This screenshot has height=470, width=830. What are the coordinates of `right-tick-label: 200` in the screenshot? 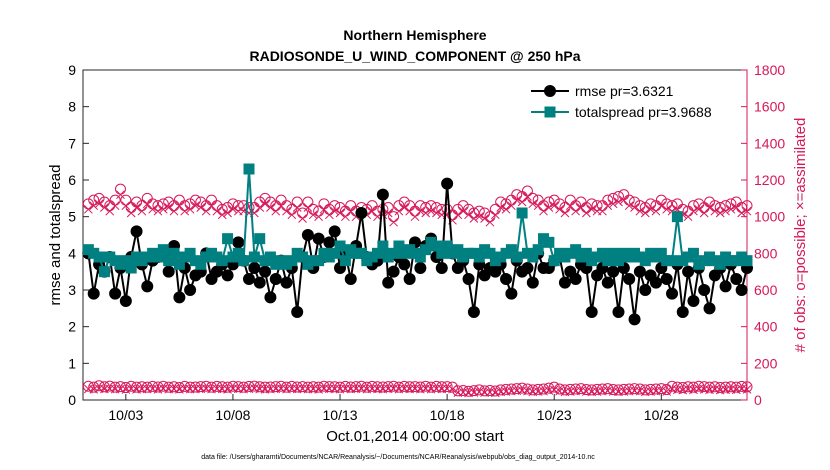 It's located at (766, 363).